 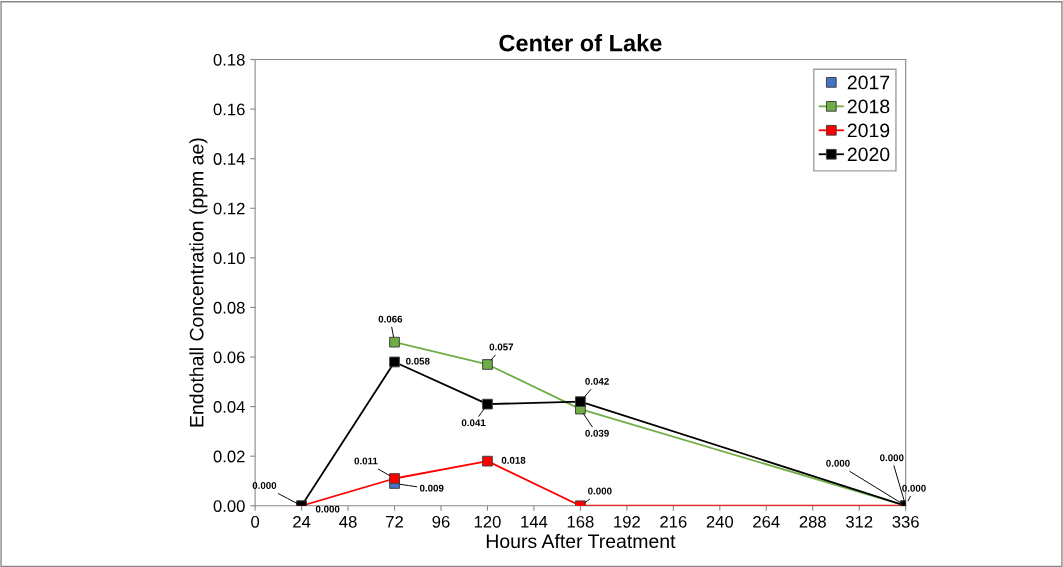 I want to click on x-tick-label: 24, so click(x=302, y=521).